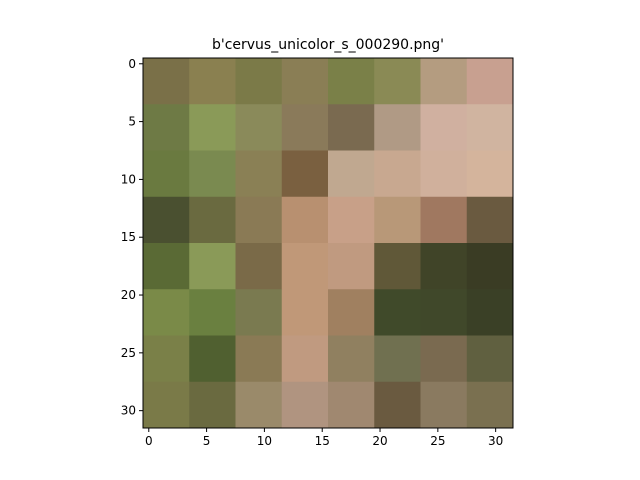 The height and width of the screenshot is (480, 640). What do you see at coordinates (379, 441) in the screenshot?
I see `x-tick-label: 20` at bounding box center [379, 441].